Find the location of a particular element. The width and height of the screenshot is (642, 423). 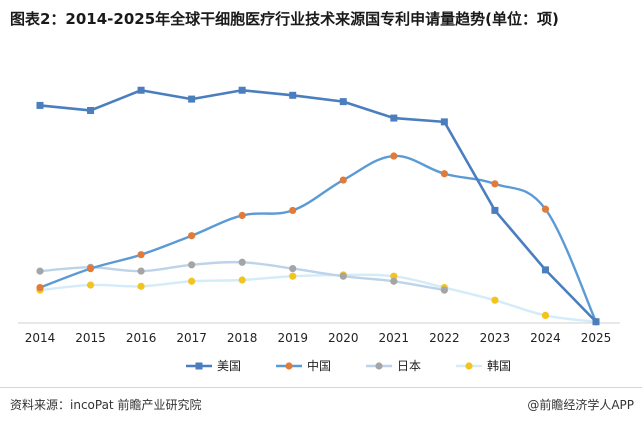

x-tick-label: 2018 is located at coordinates (242, 338).